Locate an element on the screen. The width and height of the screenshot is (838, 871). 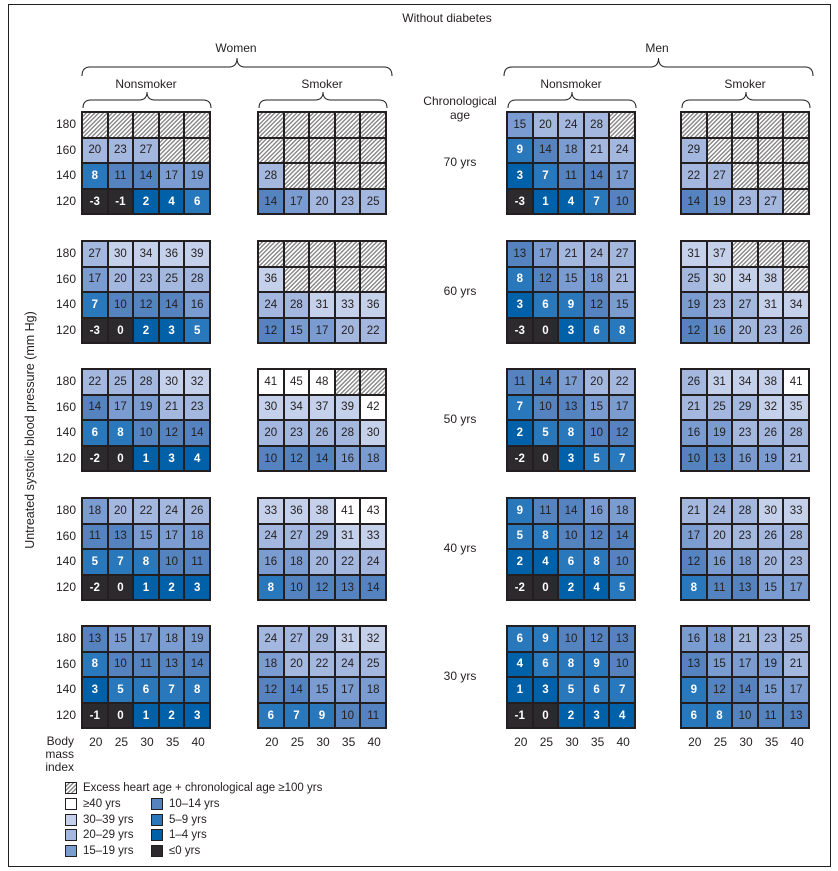
heatmap-cell: 7 is located at coordinates (622, 690).